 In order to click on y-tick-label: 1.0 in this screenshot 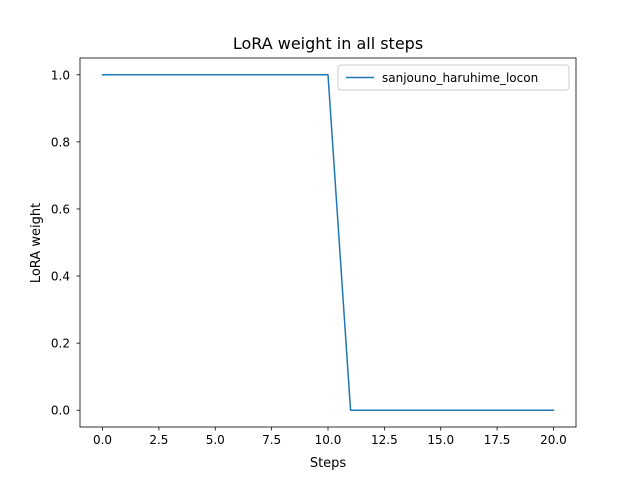, I will do `click(60, 75)`.